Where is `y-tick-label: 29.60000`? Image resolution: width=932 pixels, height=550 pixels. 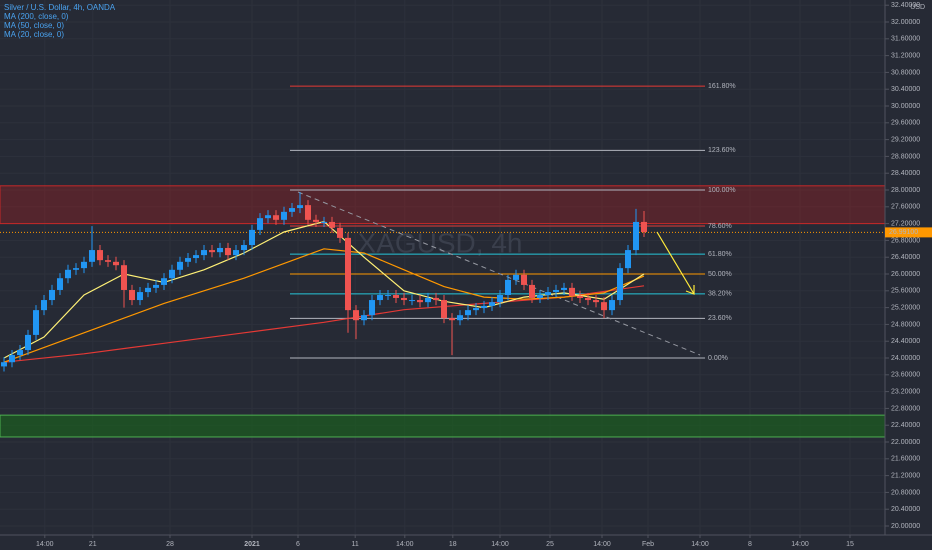
y-tick-label: 29.60000 is located at coordinates (905, 123).